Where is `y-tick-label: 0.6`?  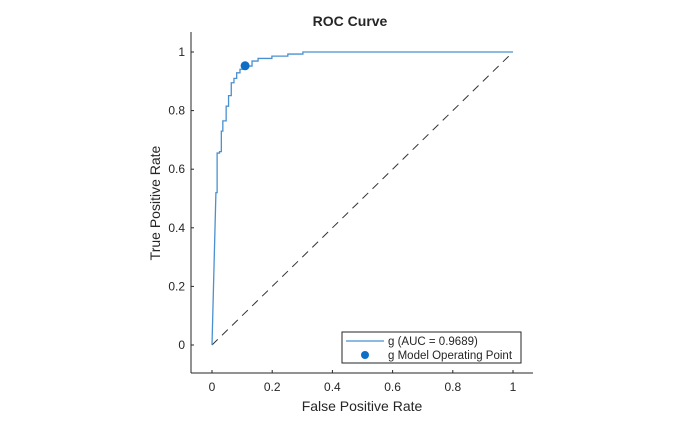 y-tick-label: 0.6 is located at coordinates (176, 169).